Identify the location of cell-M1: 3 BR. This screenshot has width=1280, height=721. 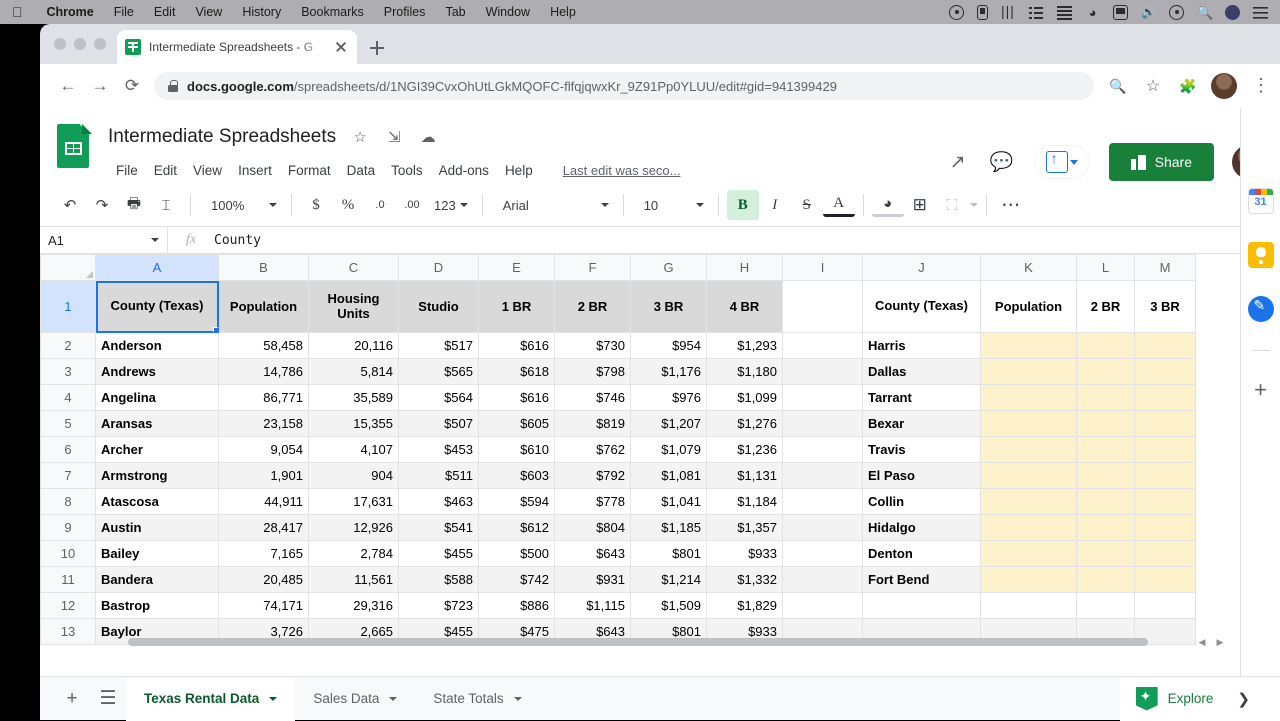
(1165, 307).